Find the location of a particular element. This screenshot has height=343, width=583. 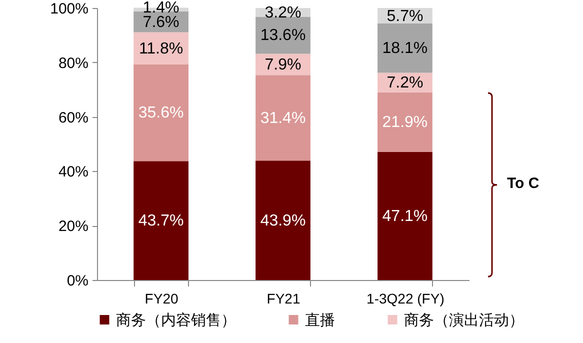

y-tick-label: 60% is located at coordinates (73, 117).